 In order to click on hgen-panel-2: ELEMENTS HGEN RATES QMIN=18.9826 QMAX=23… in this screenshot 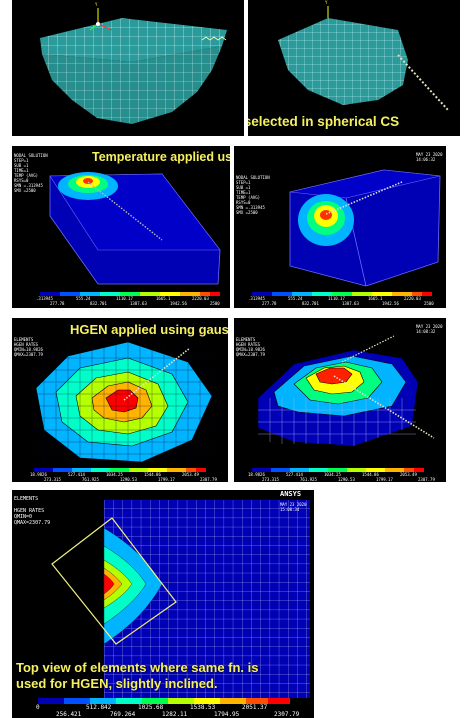, I will do `click(340, 400)`.